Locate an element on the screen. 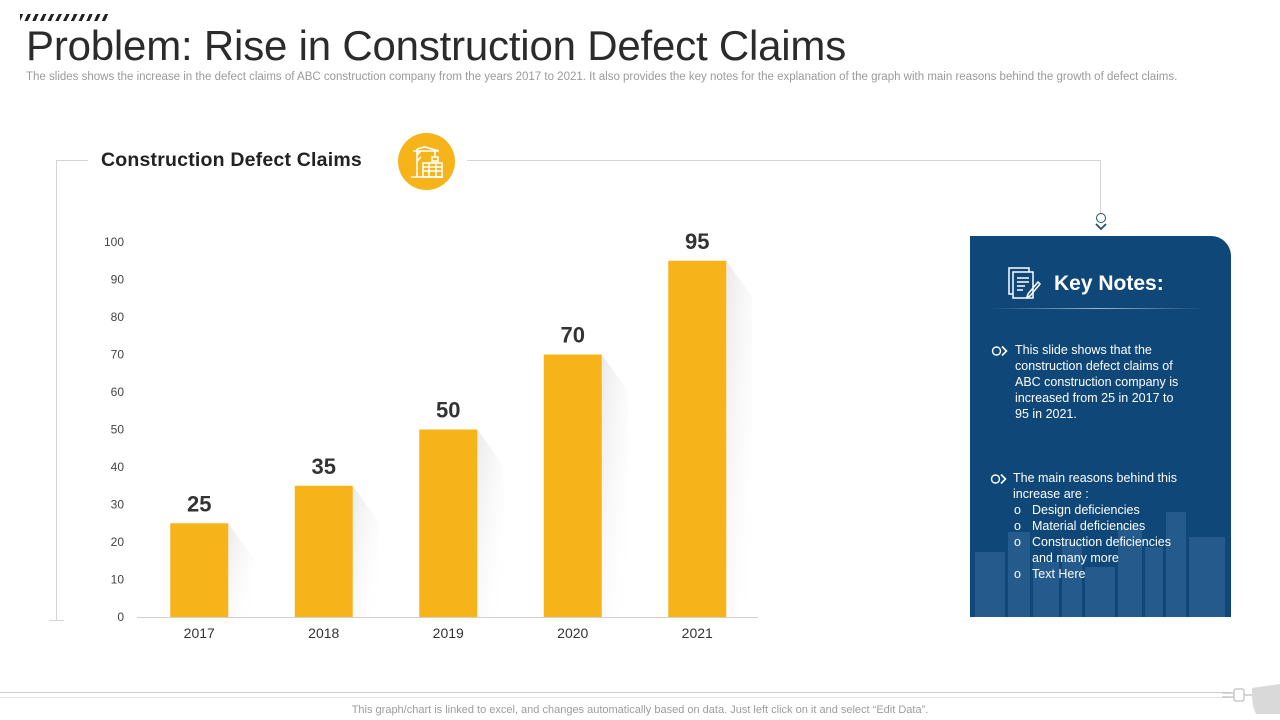  reason-item: o Material deficiencies is located at coordinates (1079, 526).